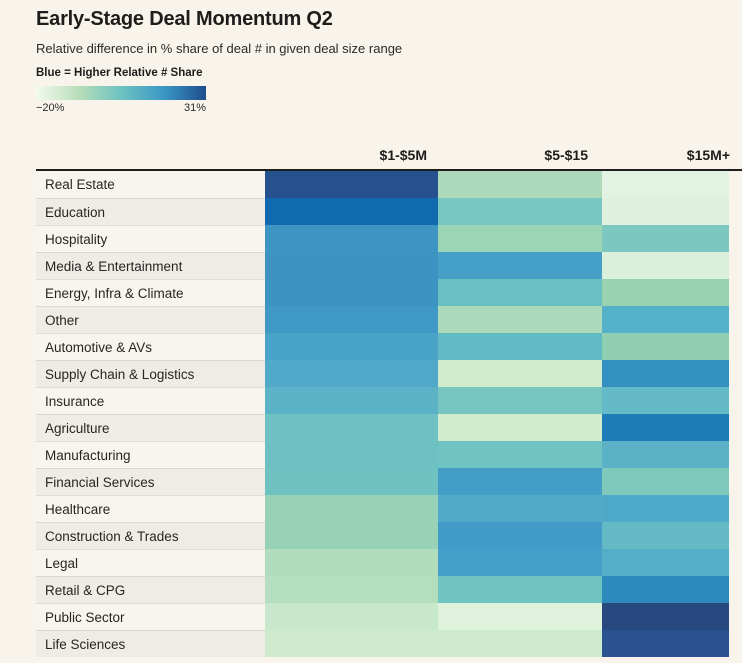 This screenshot has width=742, height=663. I want to click on row-label: Education, so click(150, 211).